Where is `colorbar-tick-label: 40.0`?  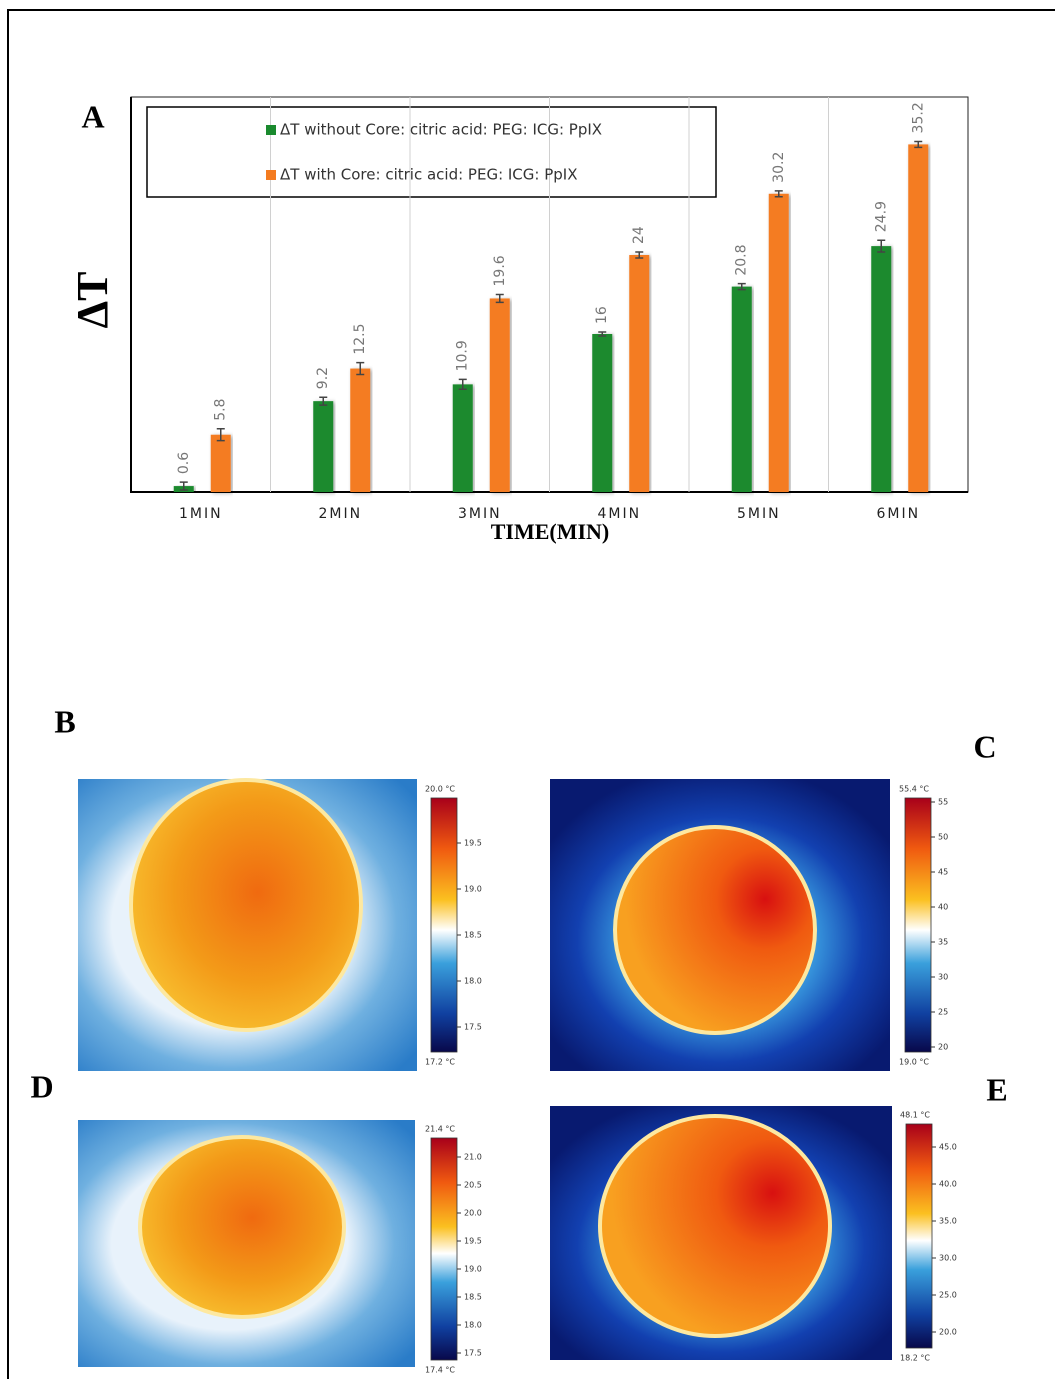 colorbar-tick-label: 40.0 is located at coordinates (948, 1184).